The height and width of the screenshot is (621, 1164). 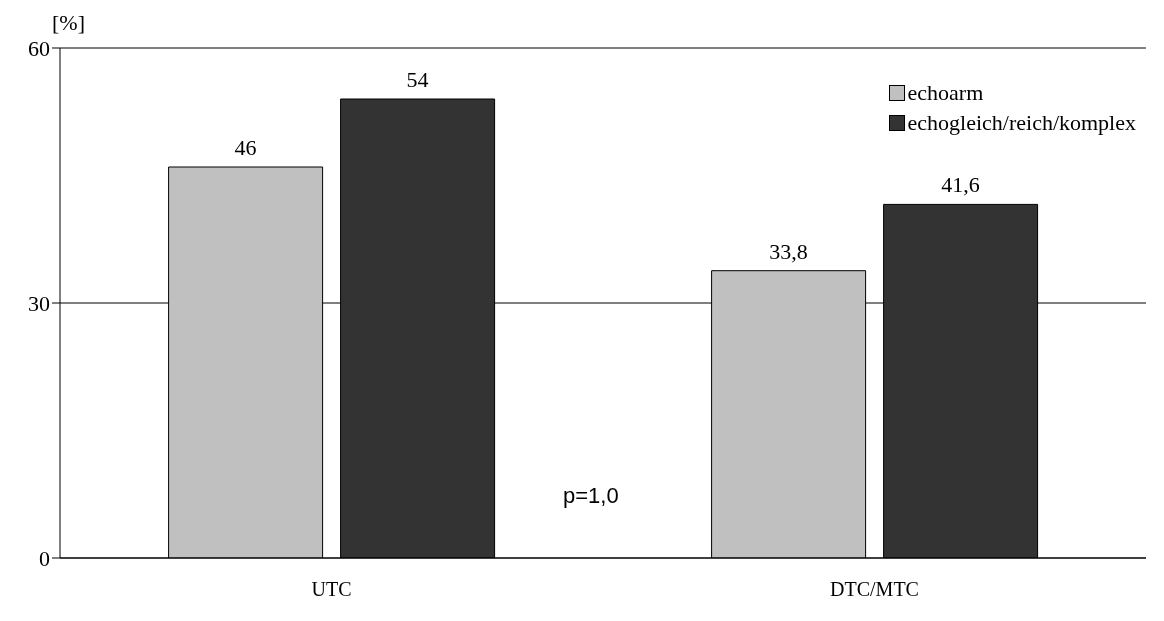 What do you see at coordinates (960, 185) in the screenshot?
I see `data-label: 41,6` at bounding box center [960, 185].